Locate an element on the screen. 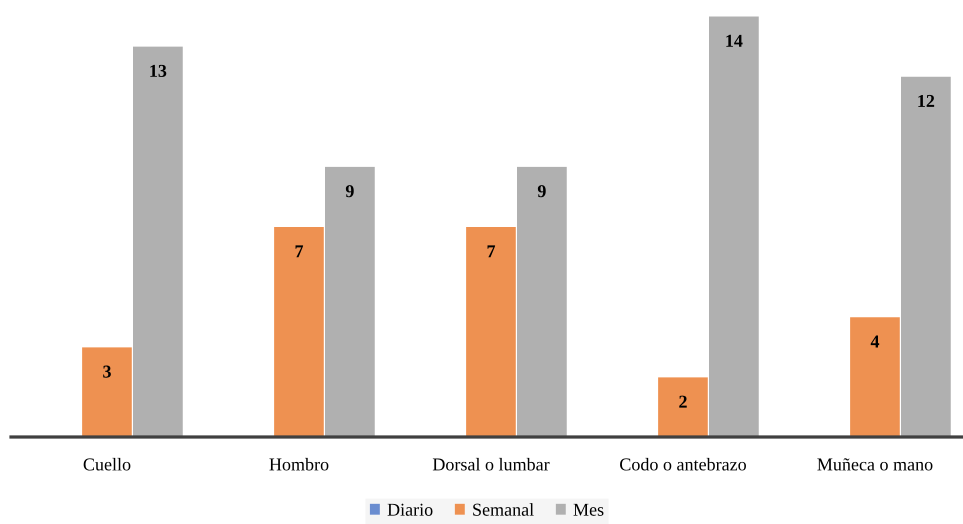  data-label: 13 is located at coordinates (158, 70).